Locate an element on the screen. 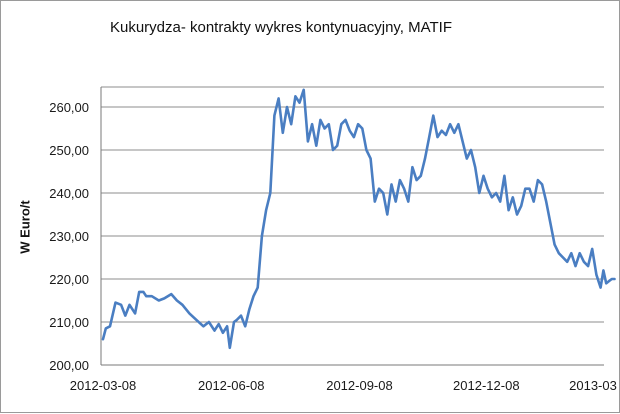  x-tick-label: 2012-03-08 is located at coordinates (103, 385).